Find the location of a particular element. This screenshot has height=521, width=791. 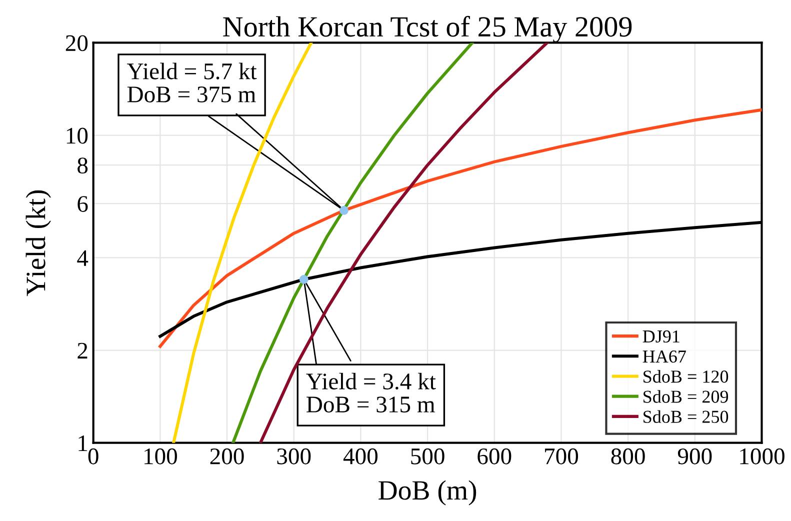

x-tick-label: 700 is located at coordinates (561, 456).